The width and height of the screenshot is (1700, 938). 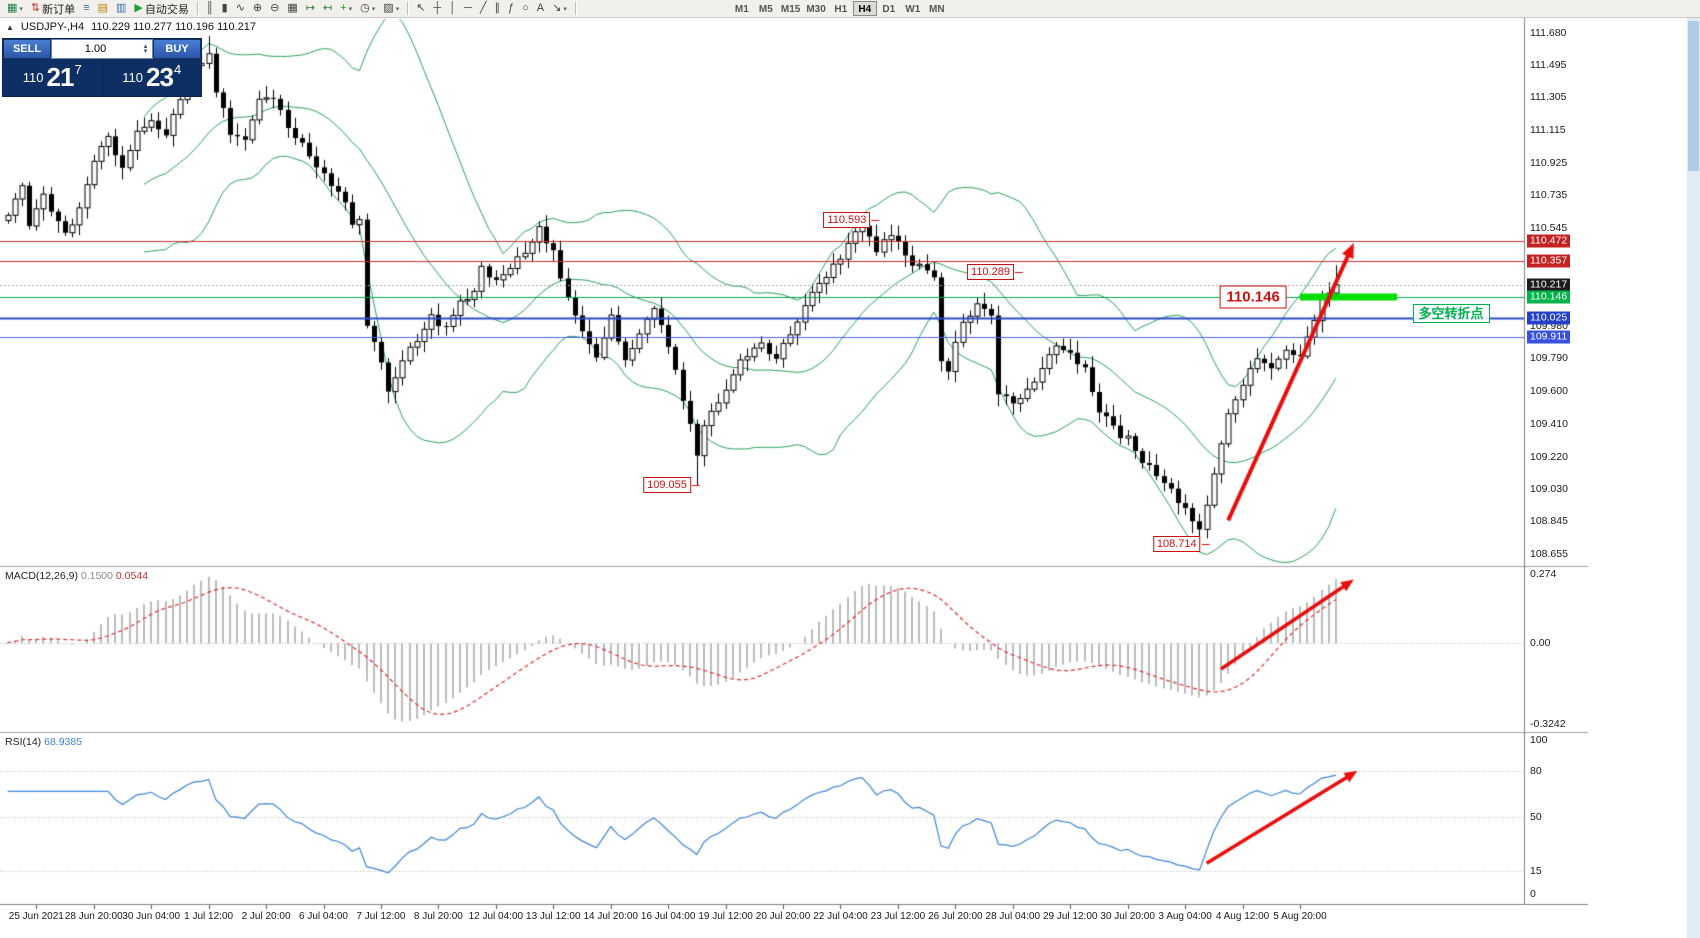 I want to click on crosshair-button: ┼, so click(x=437, y=9).